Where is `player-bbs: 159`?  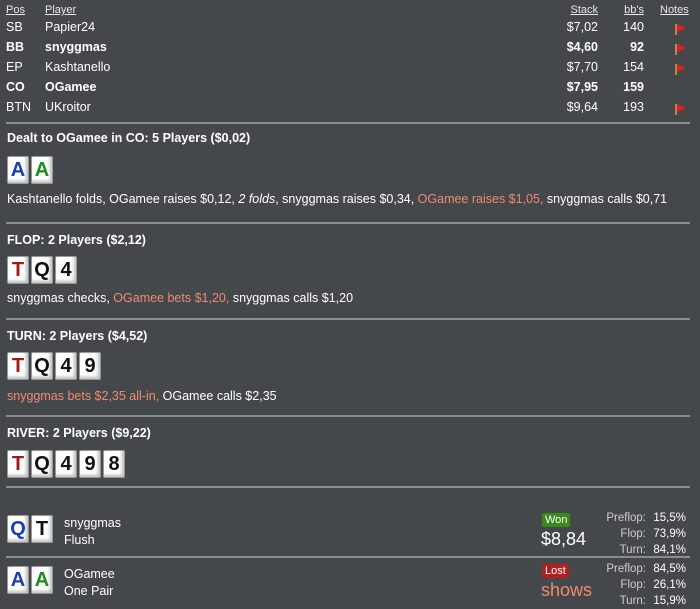 player-bbs: 159 is located at coordinates (633, 87).